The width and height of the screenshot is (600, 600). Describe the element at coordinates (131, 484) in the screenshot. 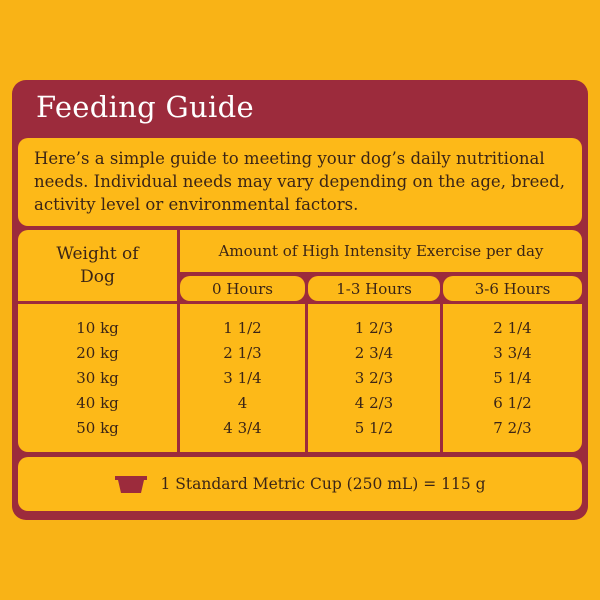

I see `cup-icon` at that location.